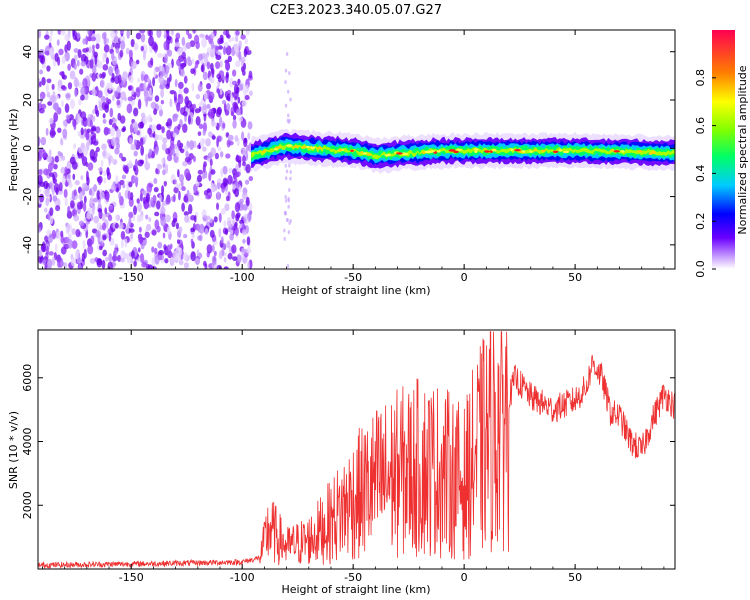 The width and height of the screenshot is (750, 600). What do you see at coordinates (27, 100) in the screenshot?
I see `y-tick-label: 20` at bounding box center [27, 100].